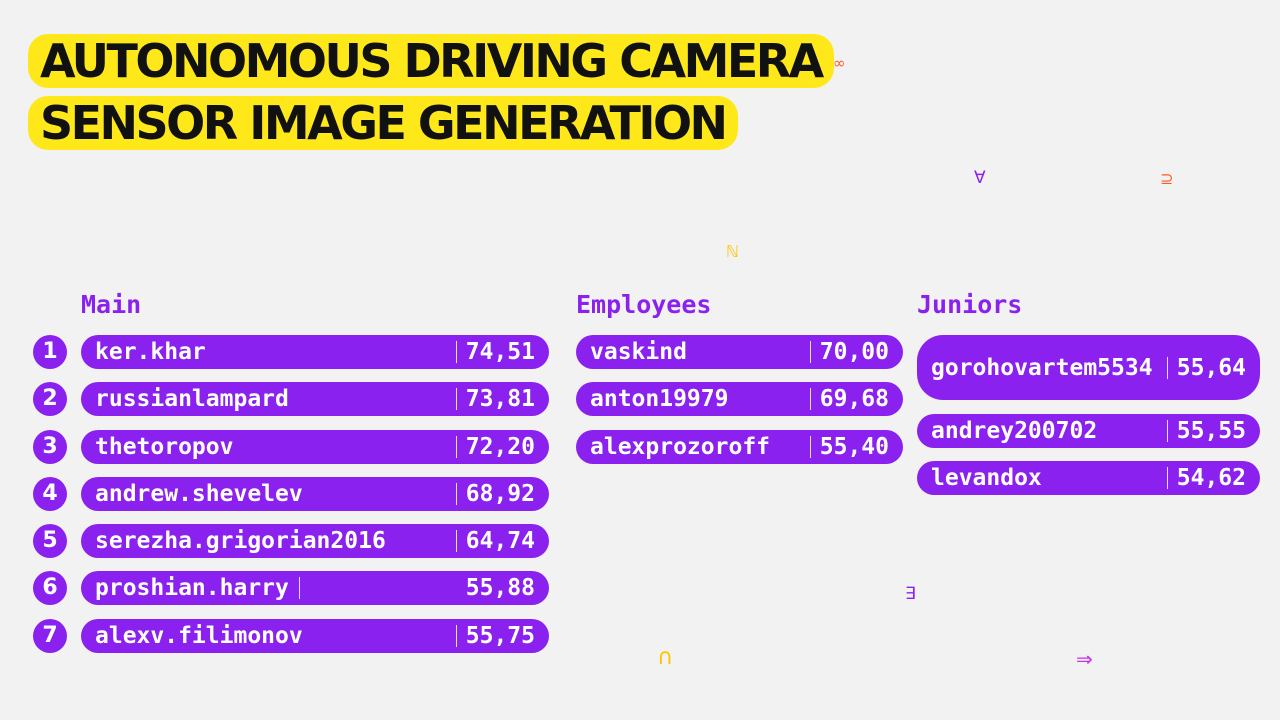 The width and height of the screenshot is (1280, 720). What do you see at coordinates (644, 304) in the screenshot?
I see `employees-column-title: Employees` at bounding box center [644, 304].